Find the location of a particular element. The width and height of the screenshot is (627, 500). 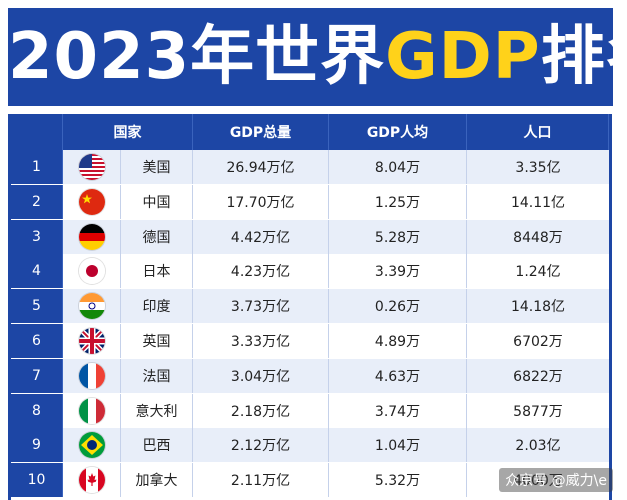

rank-cell: 8 is located at coordinates (37, 410).